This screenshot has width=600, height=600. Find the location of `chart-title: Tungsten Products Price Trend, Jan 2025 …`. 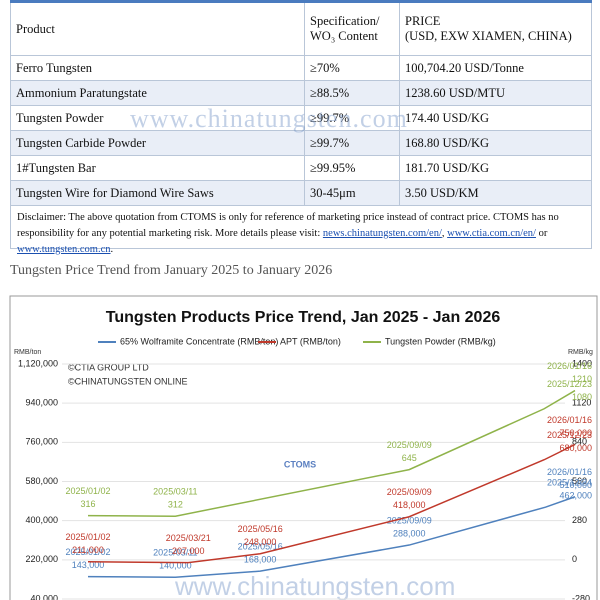

chart-title: Tungsten Products Price Trend, Jan 2025 … is located at coordinates (303, 317).